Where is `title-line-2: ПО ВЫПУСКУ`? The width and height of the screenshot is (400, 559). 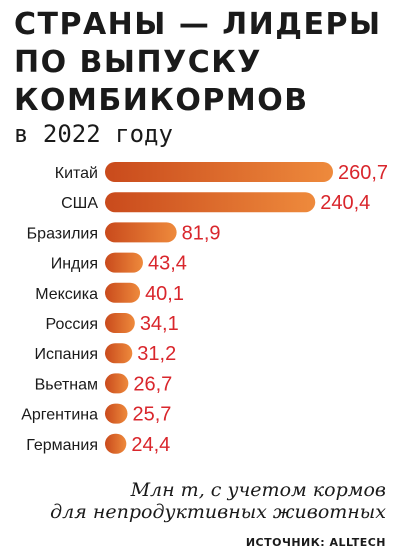
title-line-2: ПО ВЫПУСКУ is located at coordinates (138, 62).